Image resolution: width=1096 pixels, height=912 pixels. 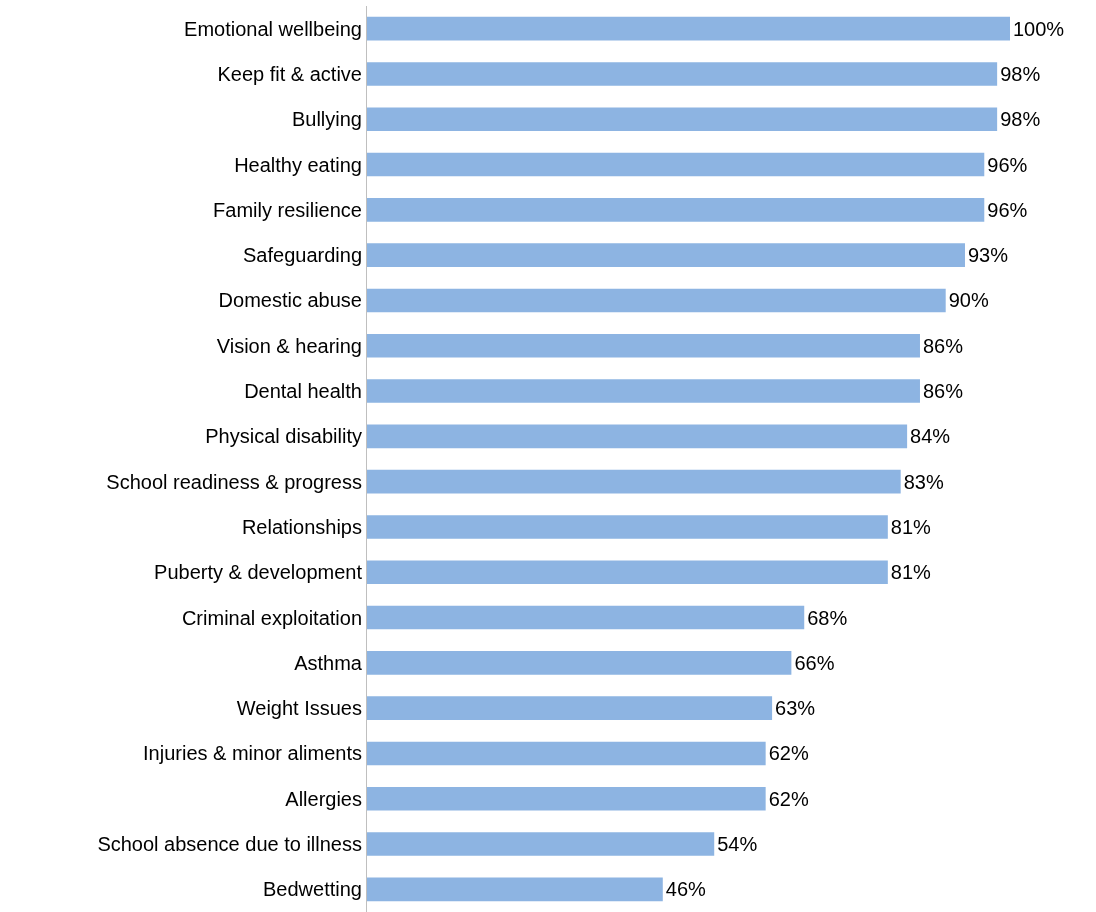 What do you see at coordinates (930, 436) in the screenshot?
I see `data-label: 84%` at bounding box center [930, 436].